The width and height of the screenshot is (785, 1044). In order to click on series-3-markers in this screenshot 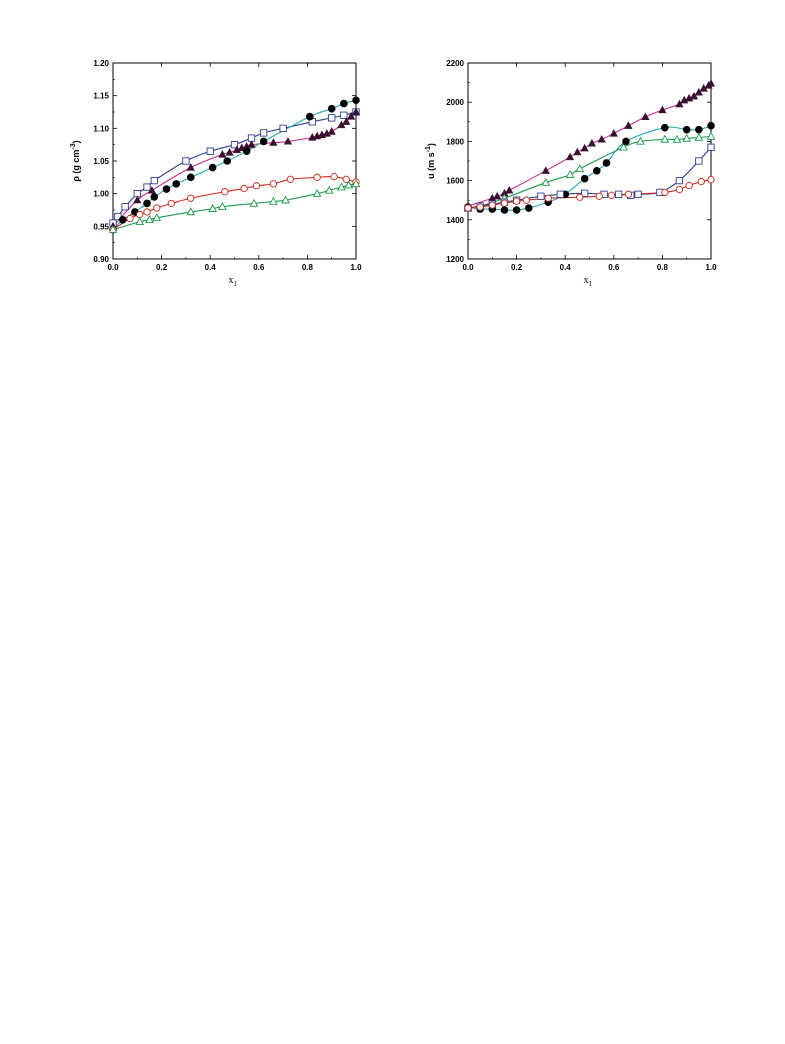, I will do `click(234, 203)`.